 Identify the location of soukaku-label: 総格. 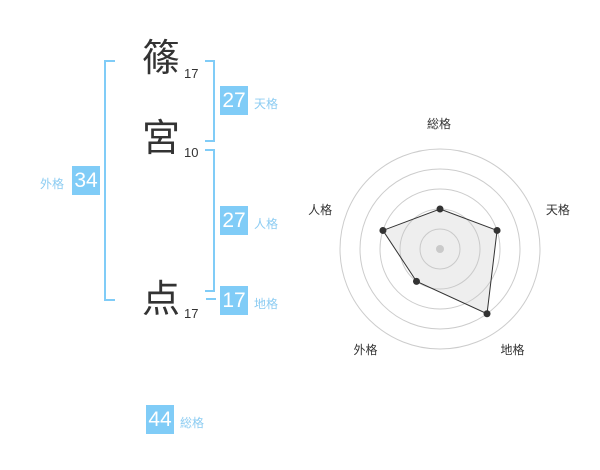
(192, 423).